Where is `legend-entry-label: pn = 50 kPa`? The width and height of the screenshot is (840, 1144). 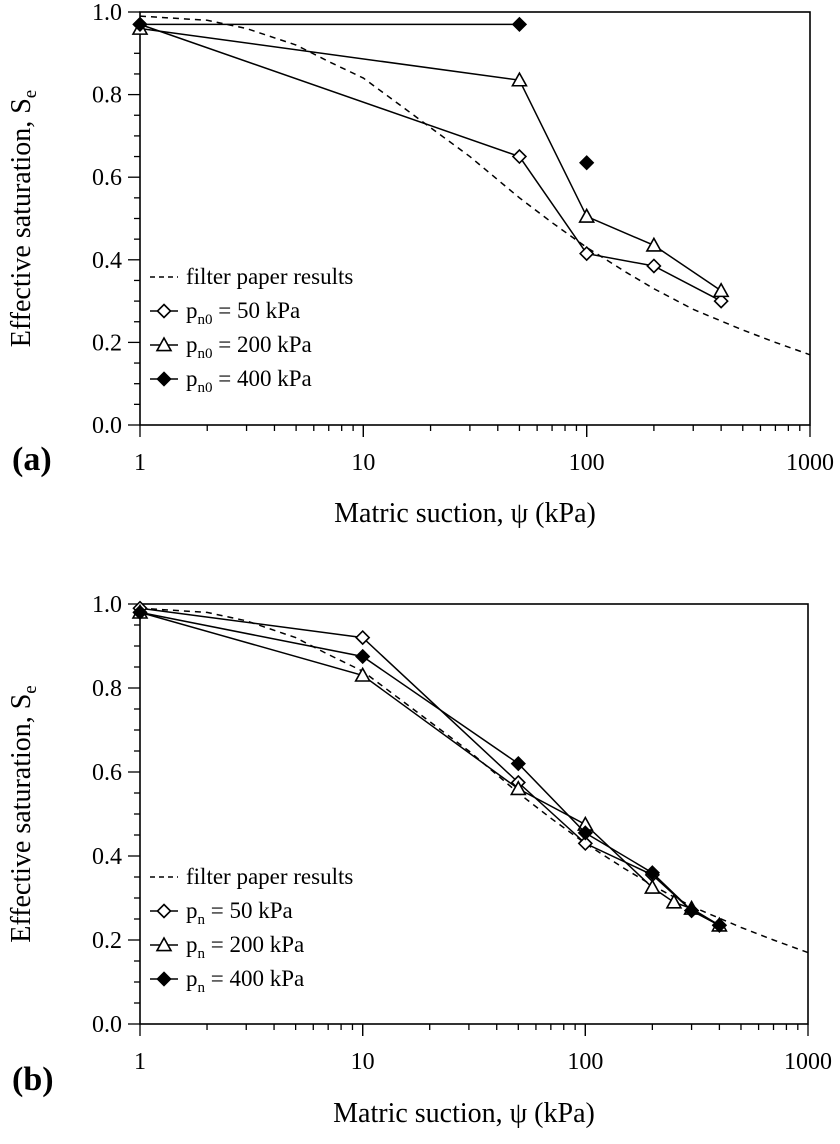 legend-entry-label: pn = 50 kPa is located at coordinates (239, 913).